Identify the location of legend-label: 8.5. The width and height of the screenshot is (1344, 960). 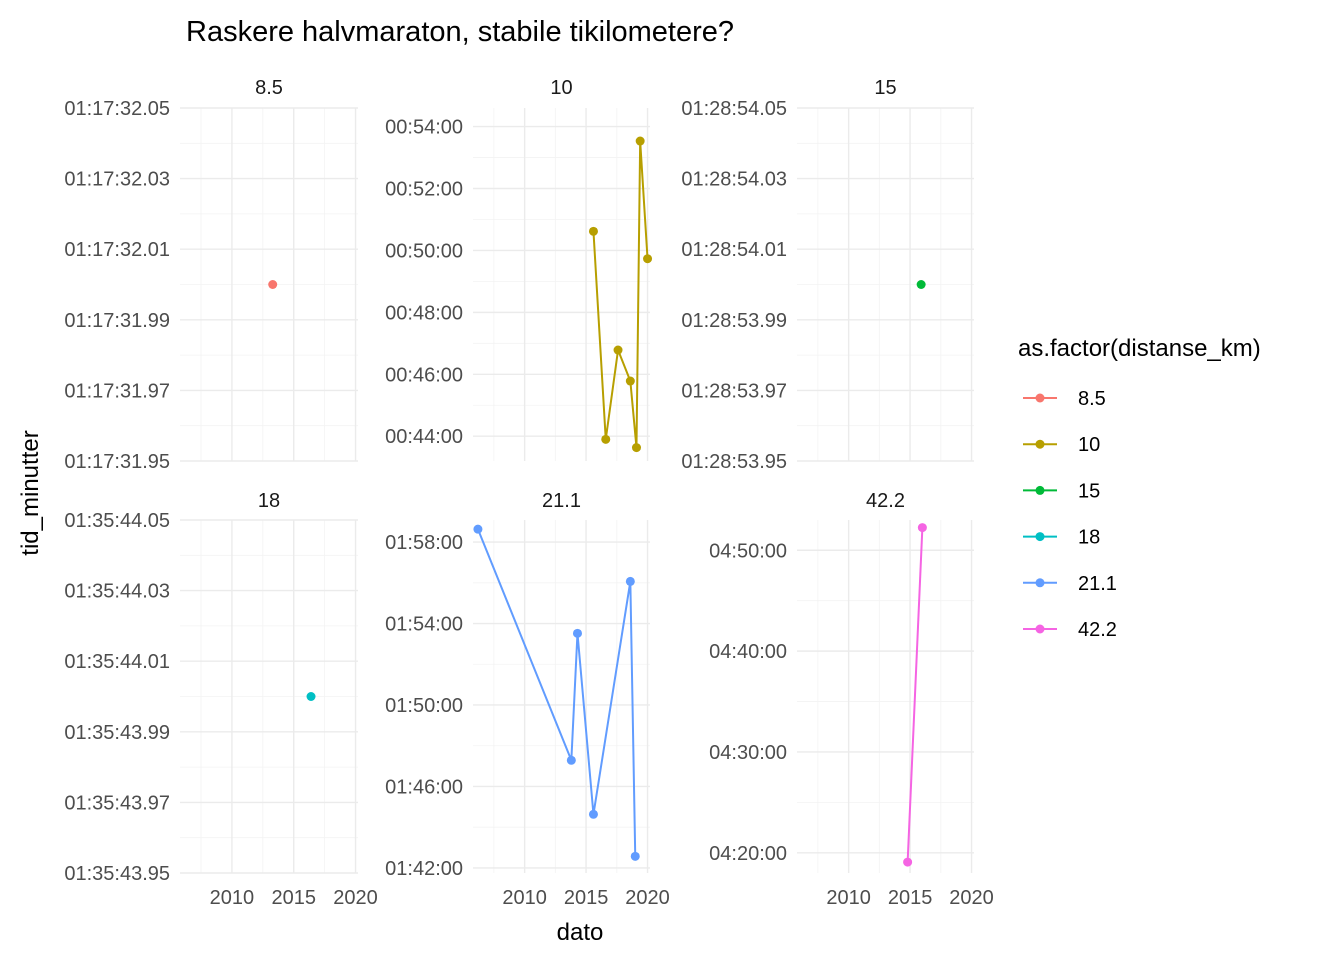
(1092, 399).